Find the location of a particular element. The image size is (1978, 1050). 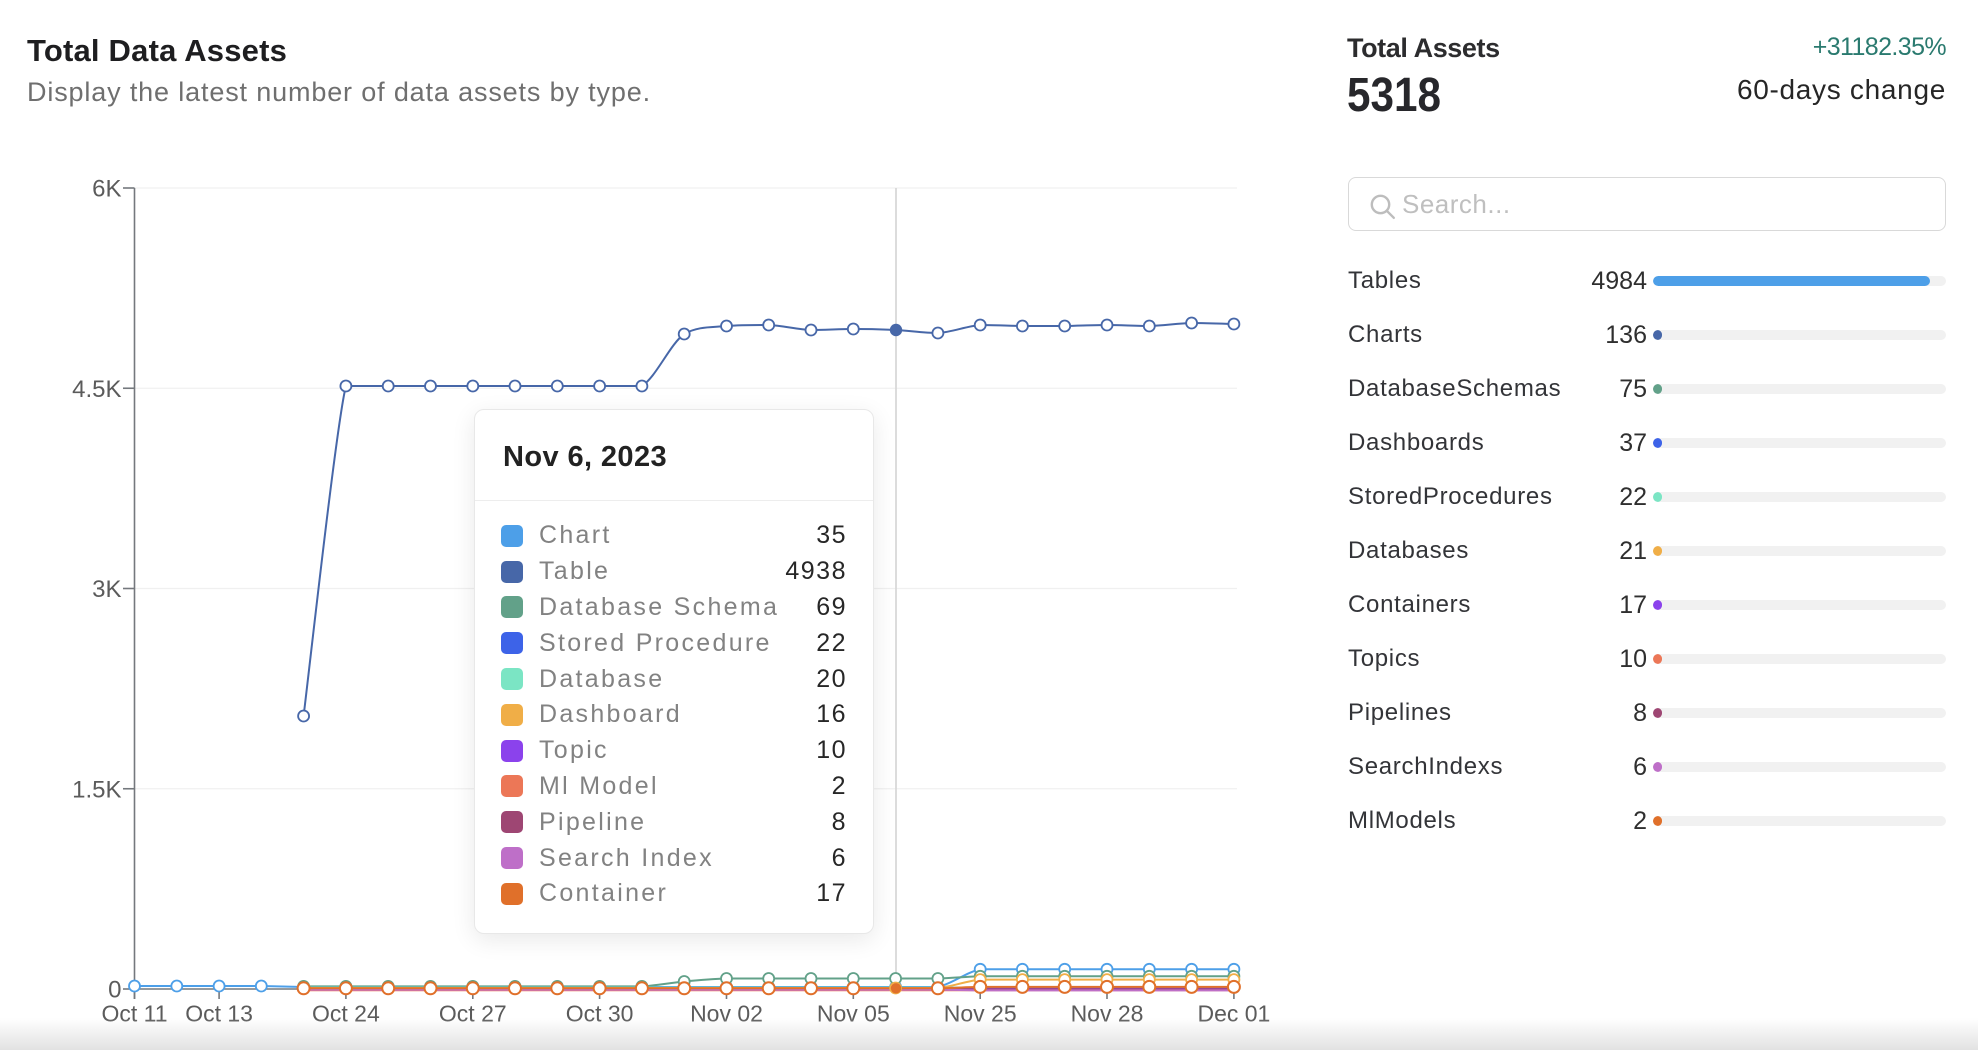

svg-text: 4.5K is located at coordinates (96, 389).